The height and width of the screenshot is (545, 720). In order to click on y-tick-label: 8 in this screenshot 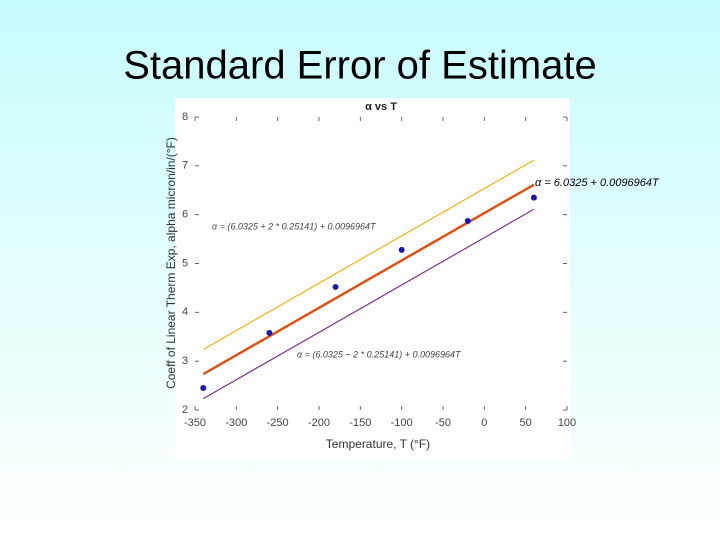, I will do `click(185, 117)`.